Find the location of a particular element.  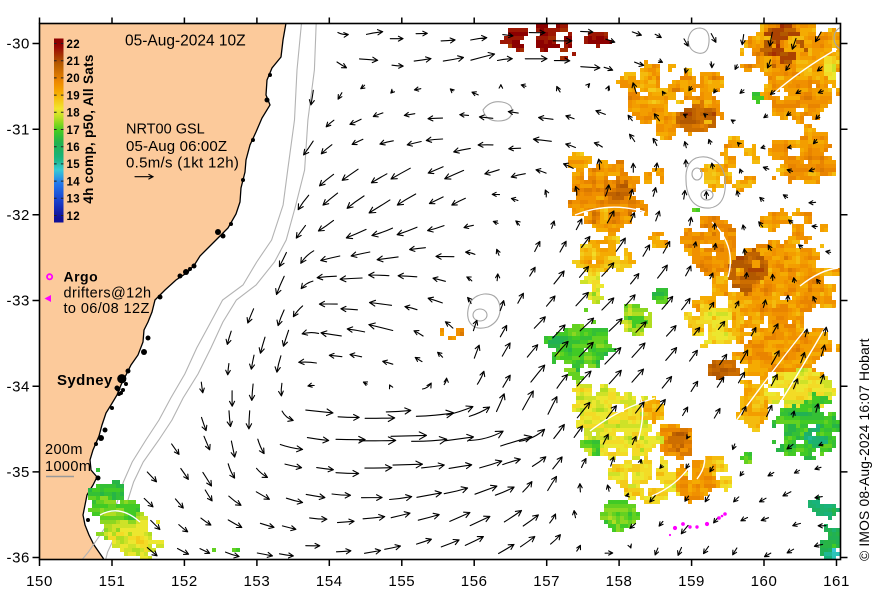

svg-text: 161 is located at coordinates (836, 581).